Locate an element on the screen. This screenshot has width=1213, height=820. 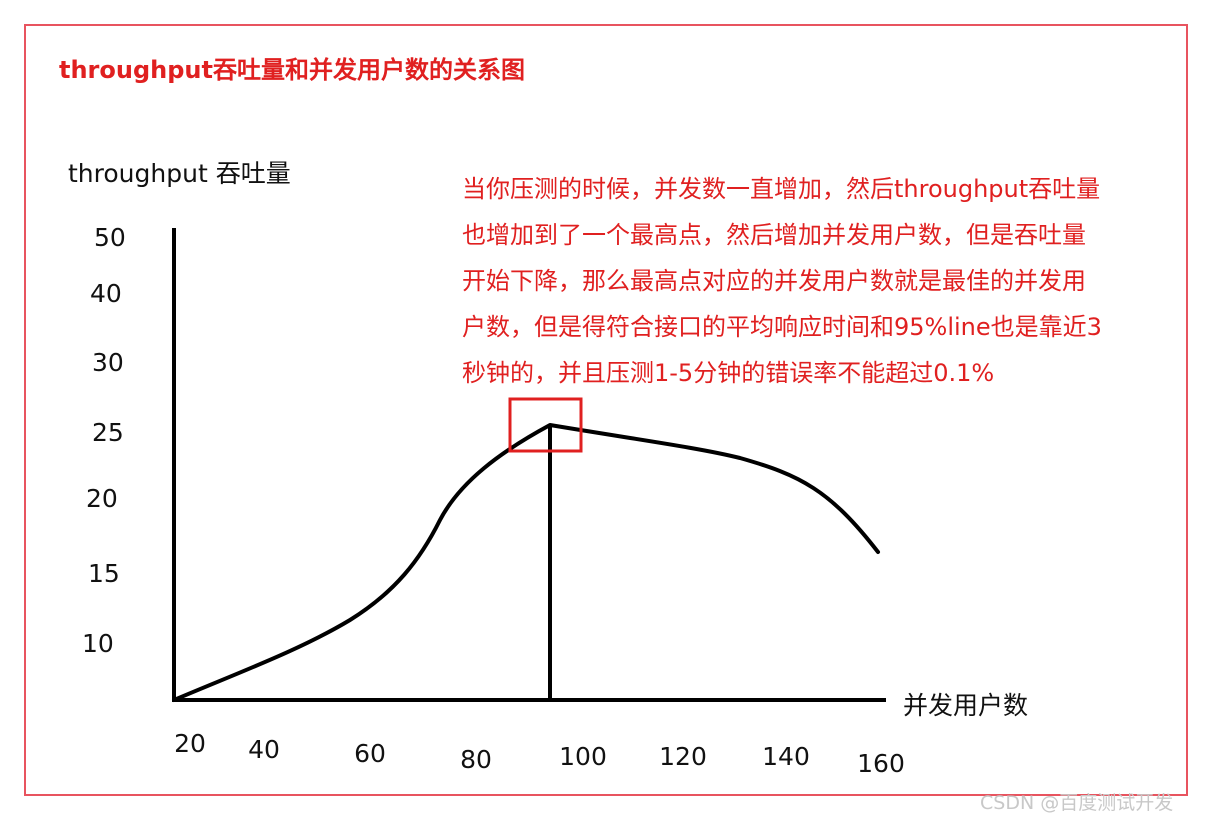
y-tick-label: 40 is located at coordinates (106, 293).